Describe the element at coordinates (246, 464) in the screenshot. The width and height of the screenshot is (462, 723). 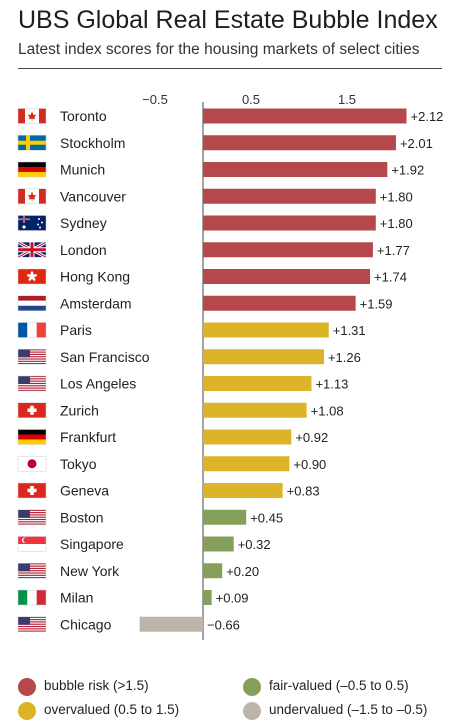
I see `bar-tokyo` at that location.